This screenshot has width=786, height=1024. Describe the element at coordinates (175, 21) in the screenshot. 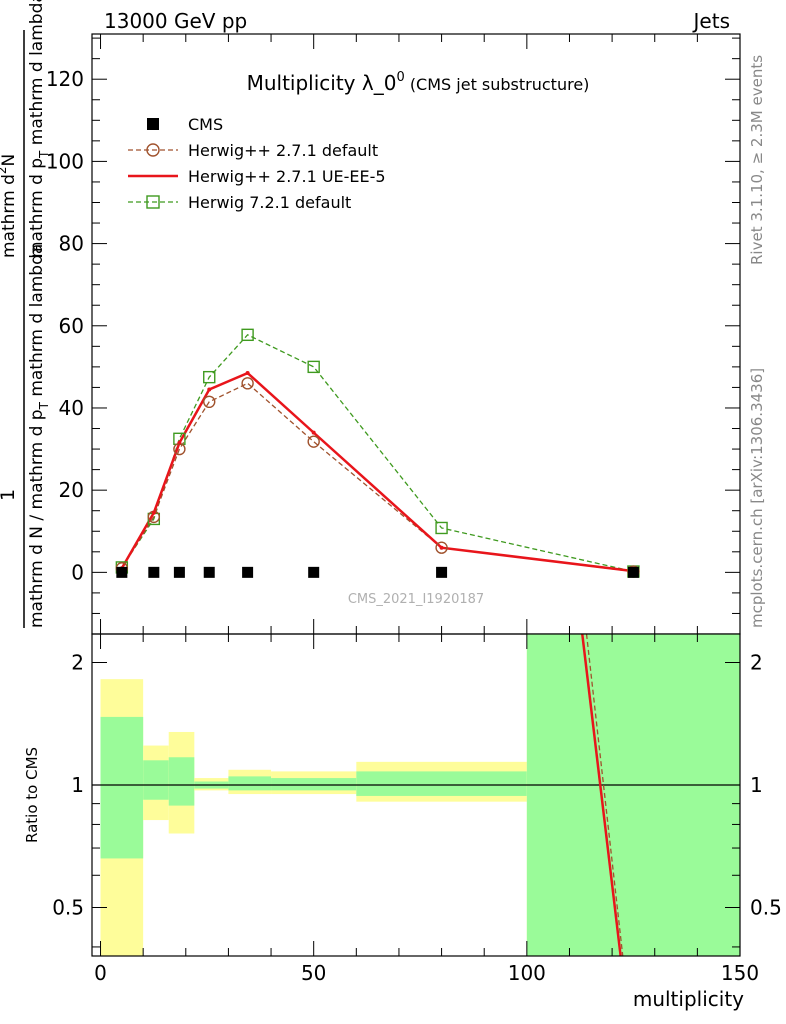

I see `header-left: 13000 GeV pp` at that location.